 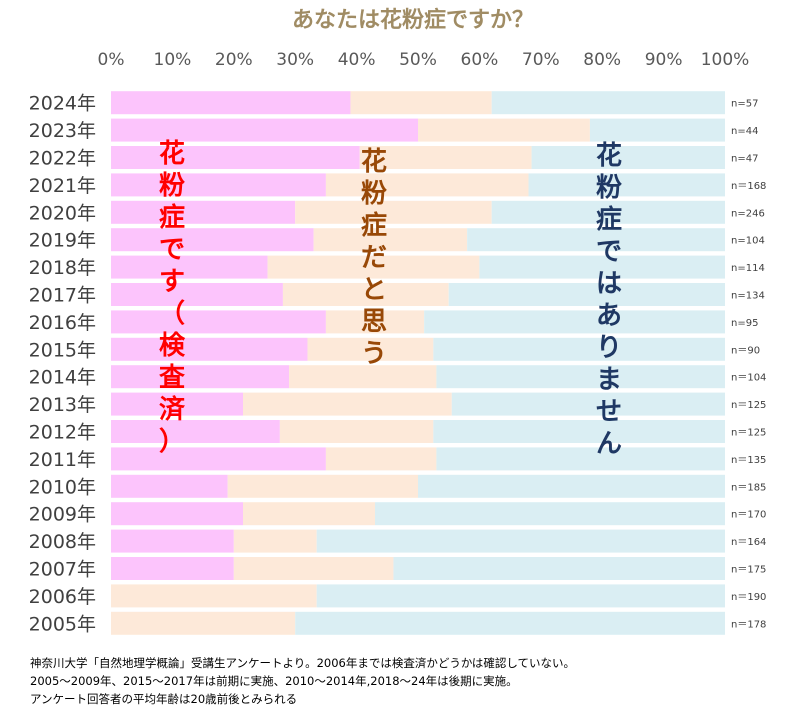 I want to click on x-tick-label: 80%, so click(x=602, y=60).